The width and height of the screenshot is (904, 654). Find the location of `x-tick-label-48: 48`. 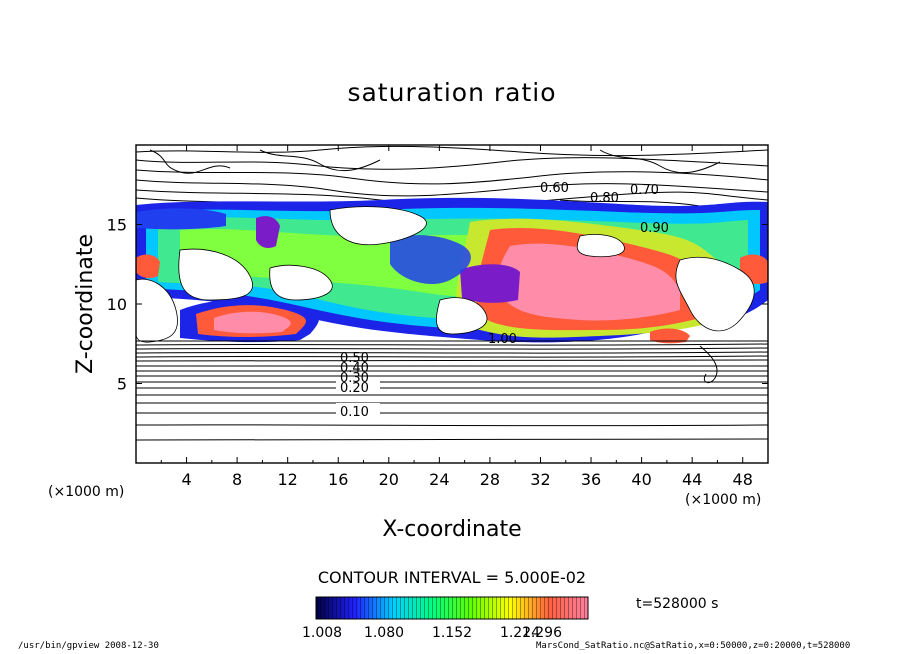

x-tick-label-48: 48 is located at coordinates (743, 479).